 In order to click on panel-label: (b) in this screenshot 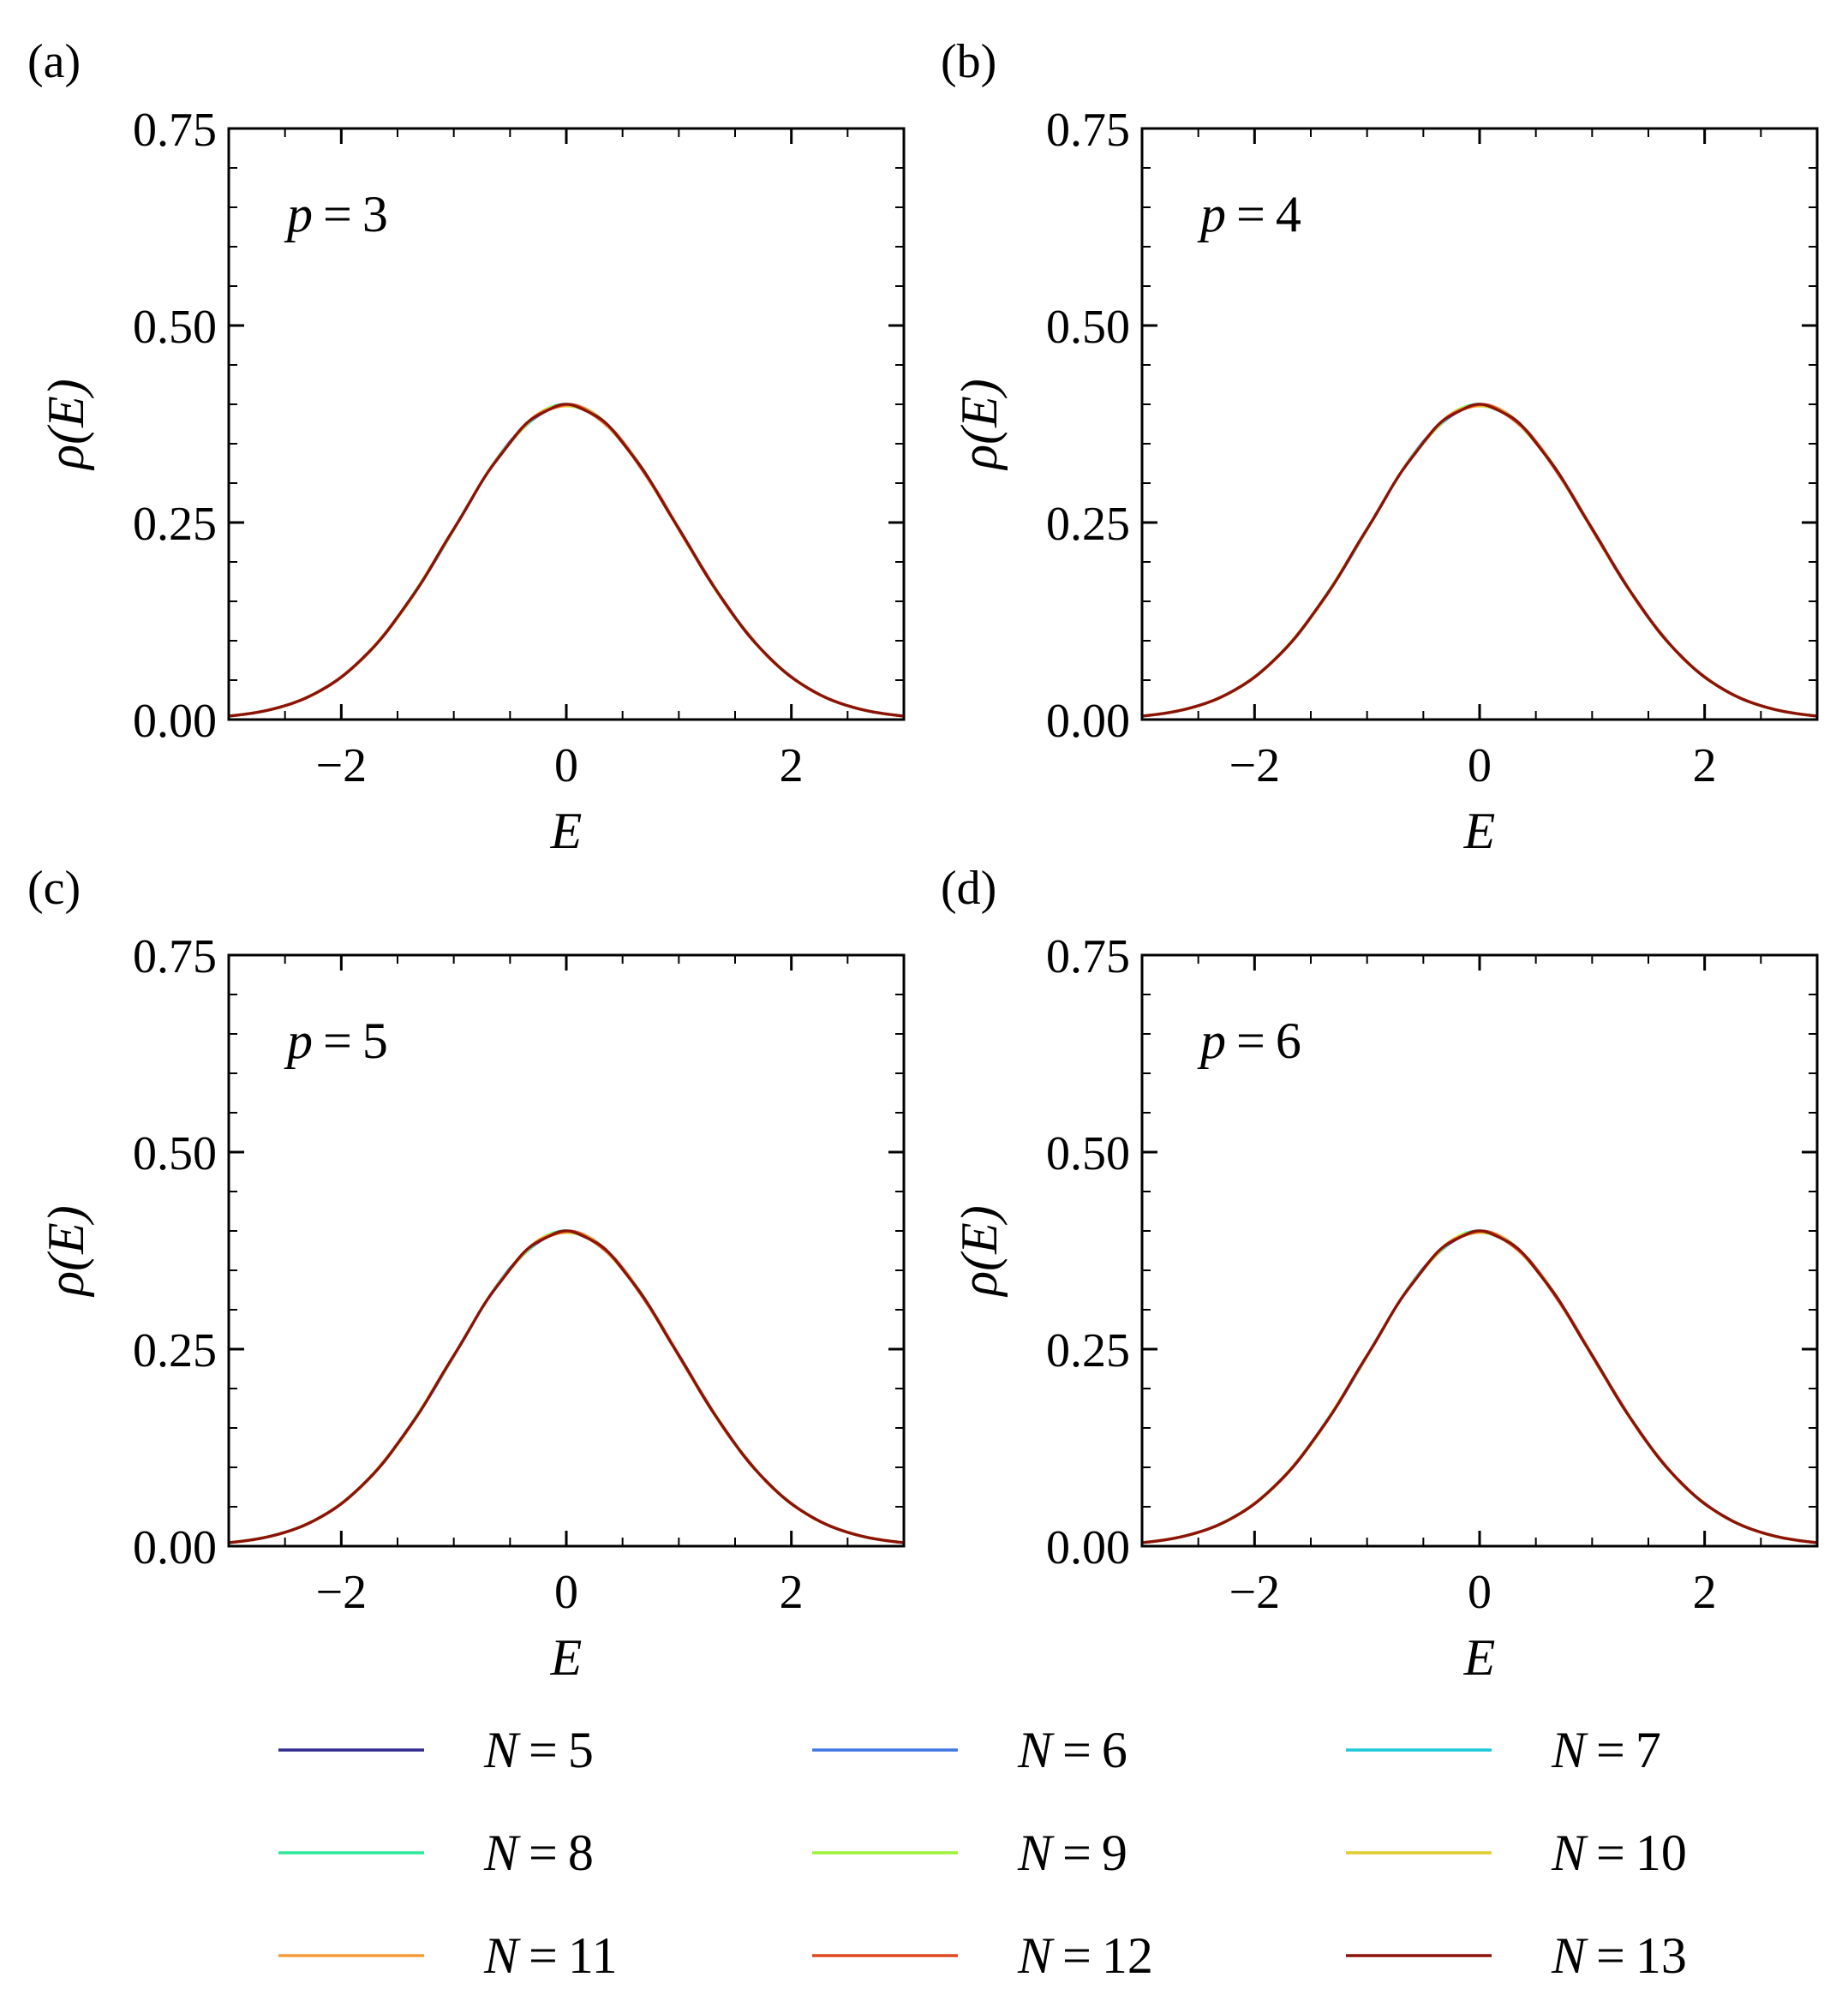, I will do `click(968, 61)`.